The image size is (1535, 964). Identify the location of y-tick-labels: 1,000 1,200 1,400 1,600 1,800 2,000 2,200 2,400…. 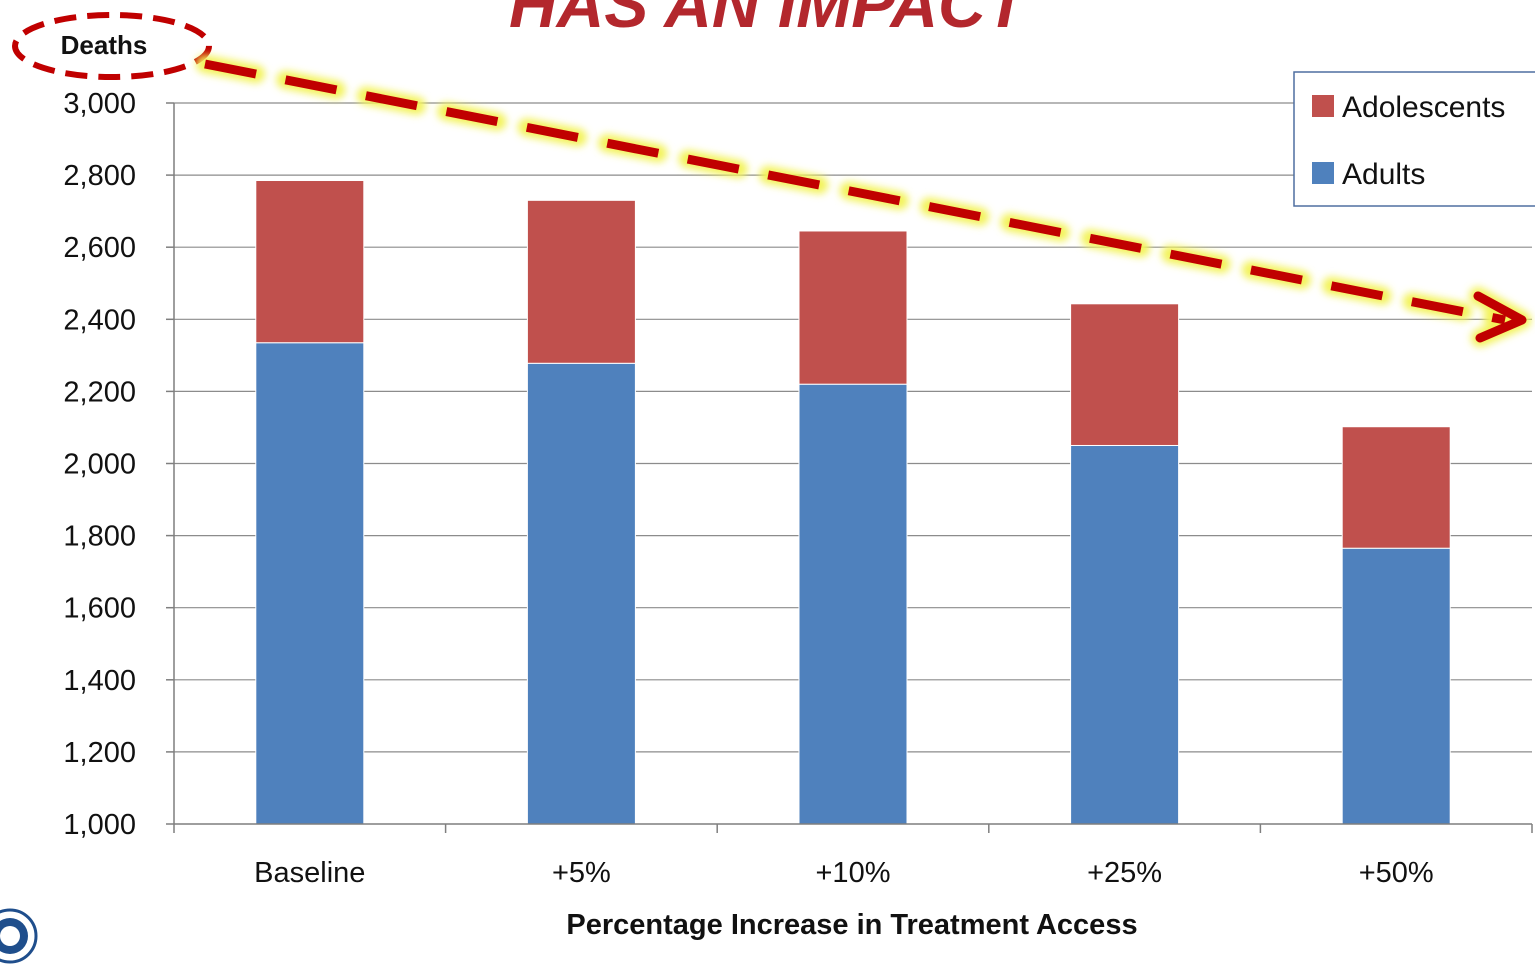
(99, 464).